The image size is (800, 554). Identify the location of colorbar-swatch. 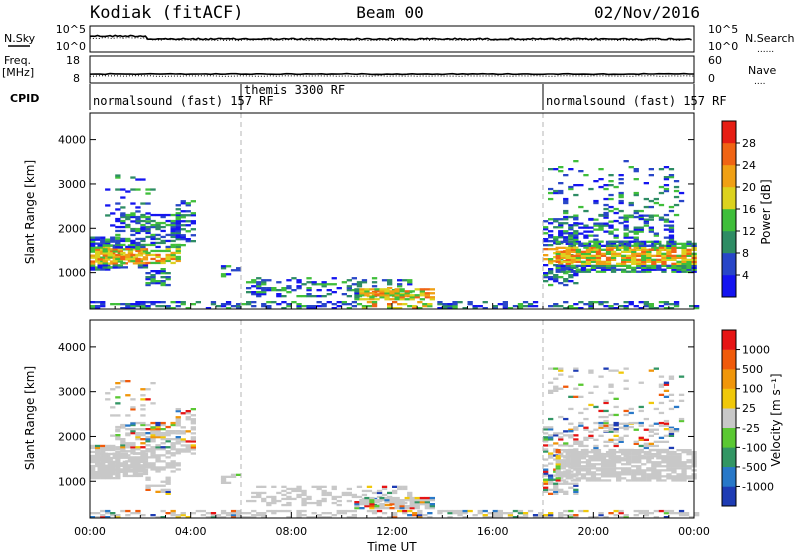
(729, 198).